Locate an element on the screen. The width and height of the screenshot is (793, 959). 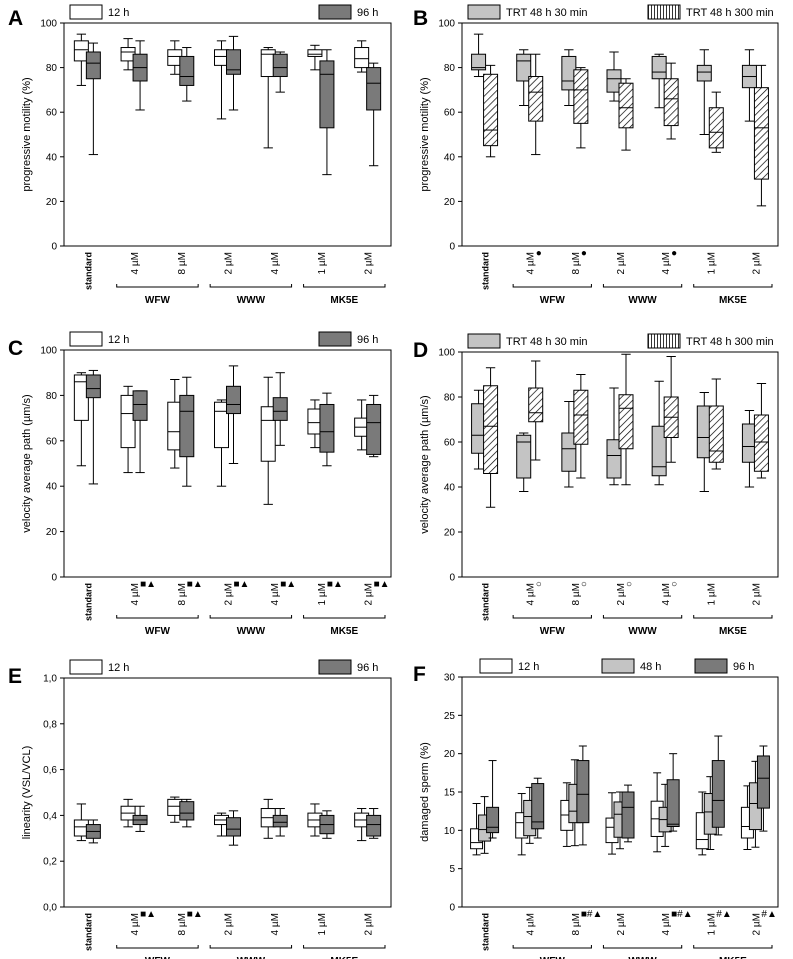
significance-marker: ● is located at coordinates (539, 253).